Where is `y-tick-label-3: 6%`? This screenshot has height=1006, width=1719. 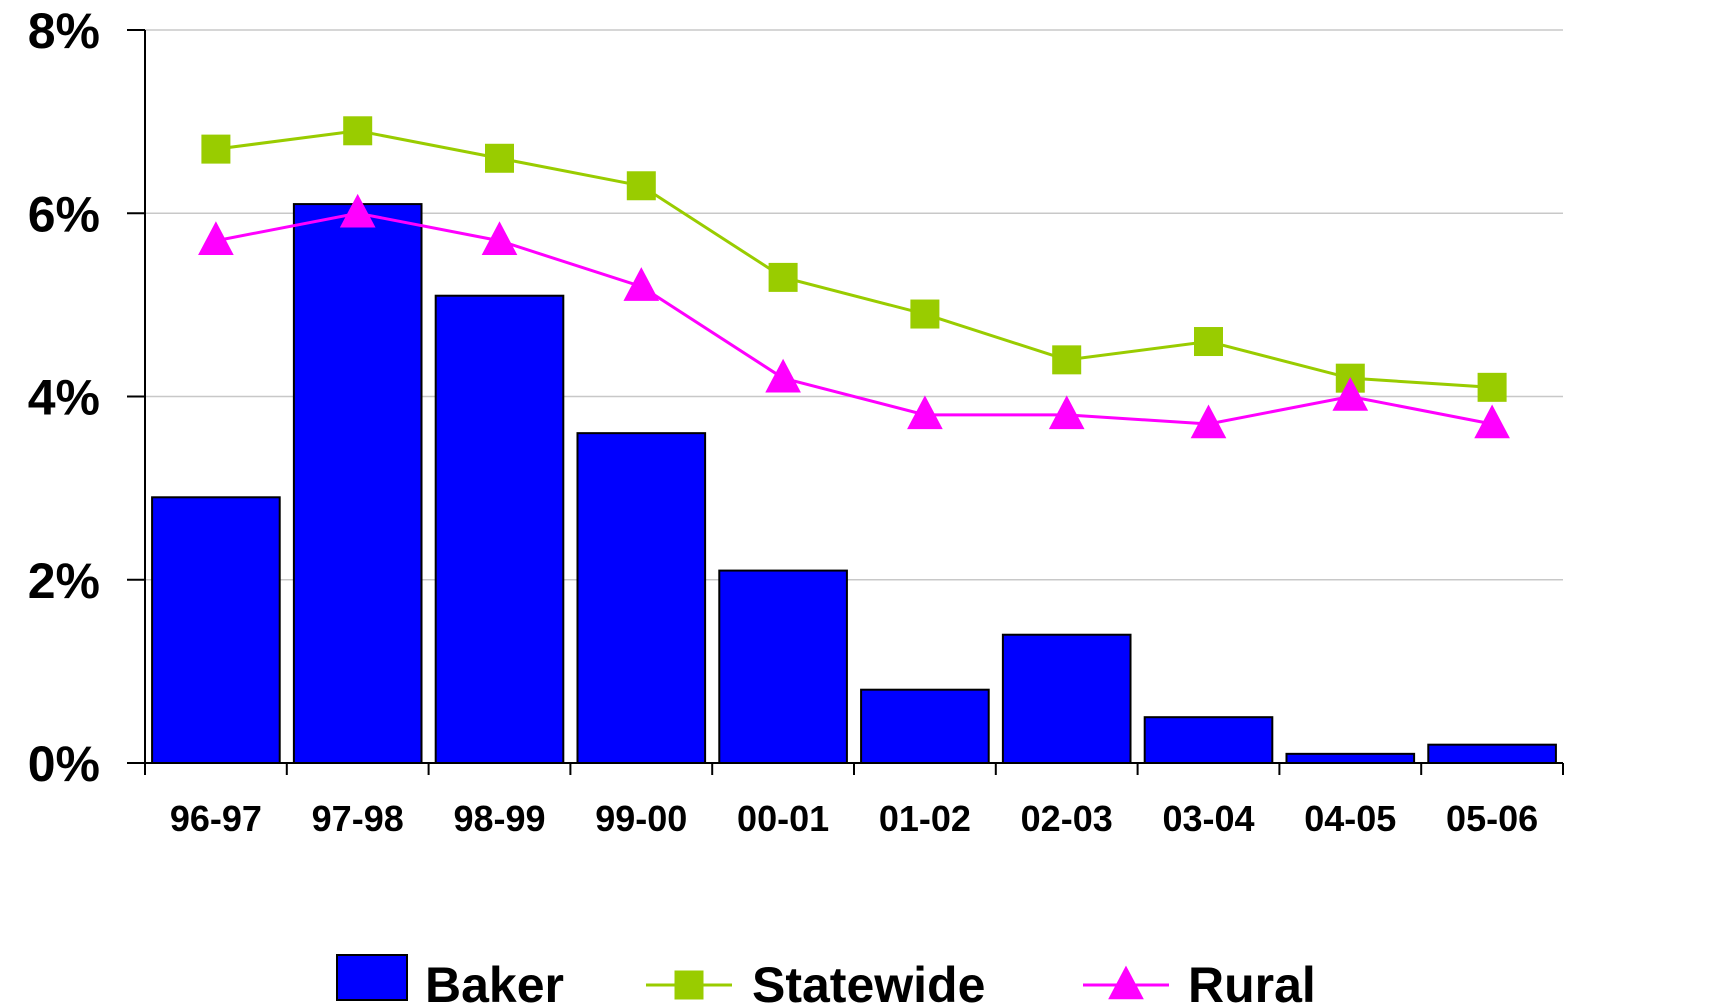 y-tick-label-3: 6% is located at coordinates (64, 214).